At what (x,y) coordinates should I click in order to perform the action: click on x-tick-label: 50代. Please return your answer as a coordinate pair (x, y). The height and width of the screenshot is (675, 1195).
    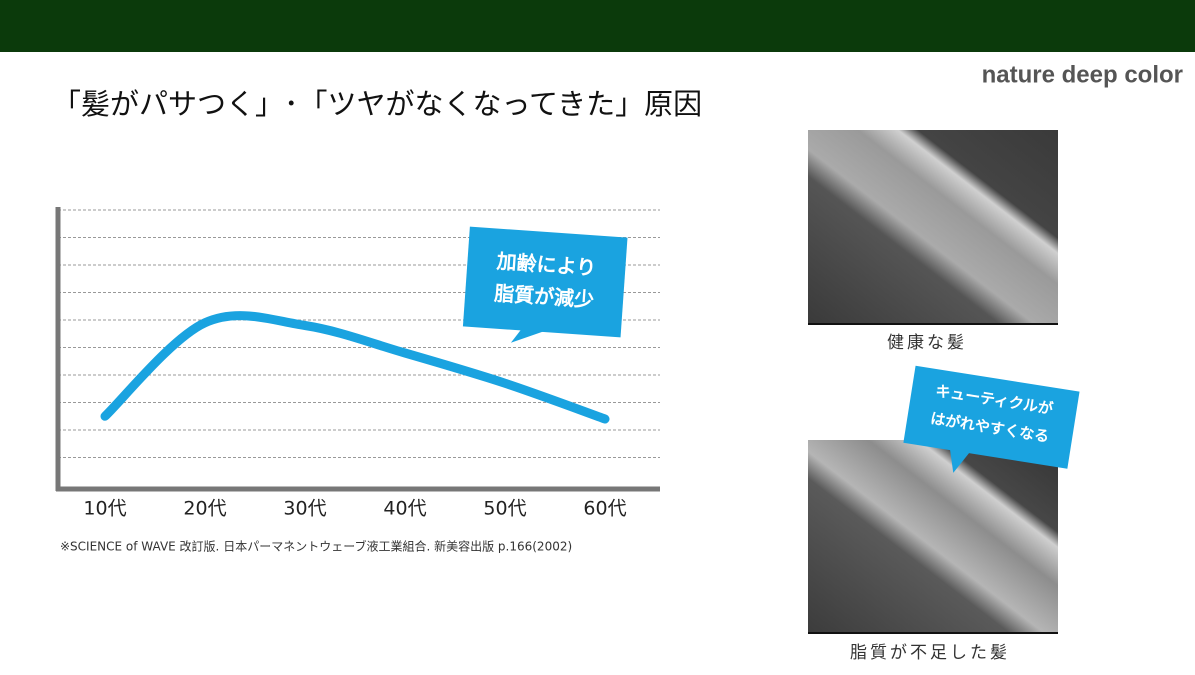
    Looking at the image, I should click on (504, 509).